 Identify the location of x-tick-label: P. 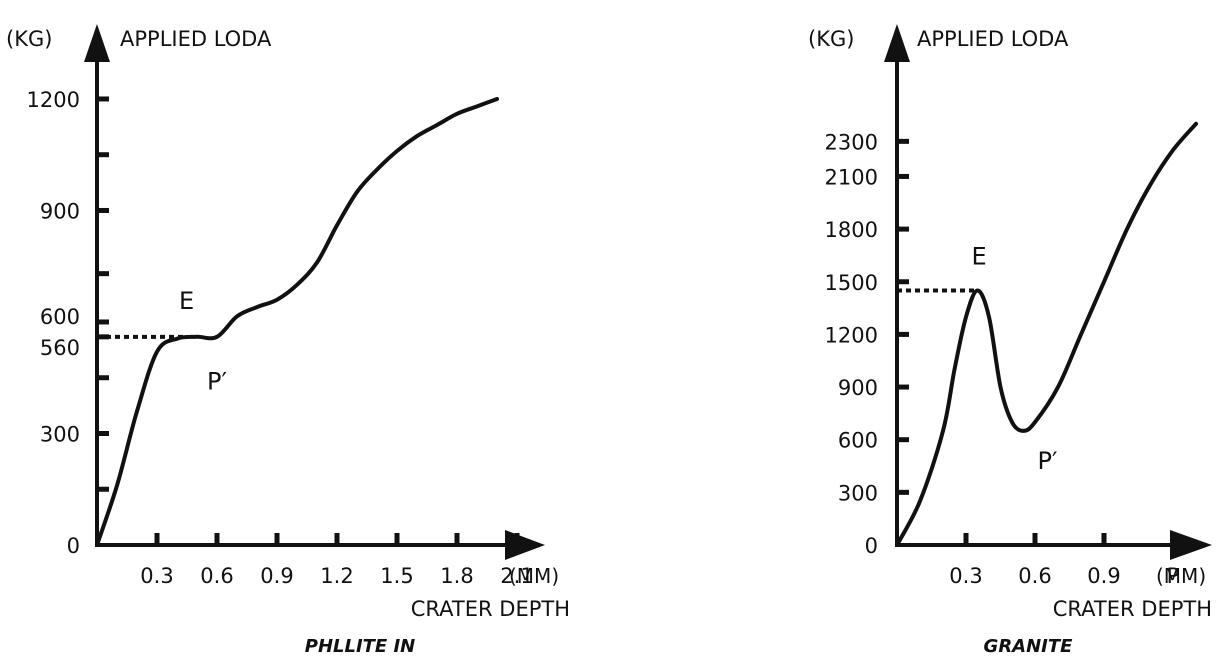
(1173, 576).